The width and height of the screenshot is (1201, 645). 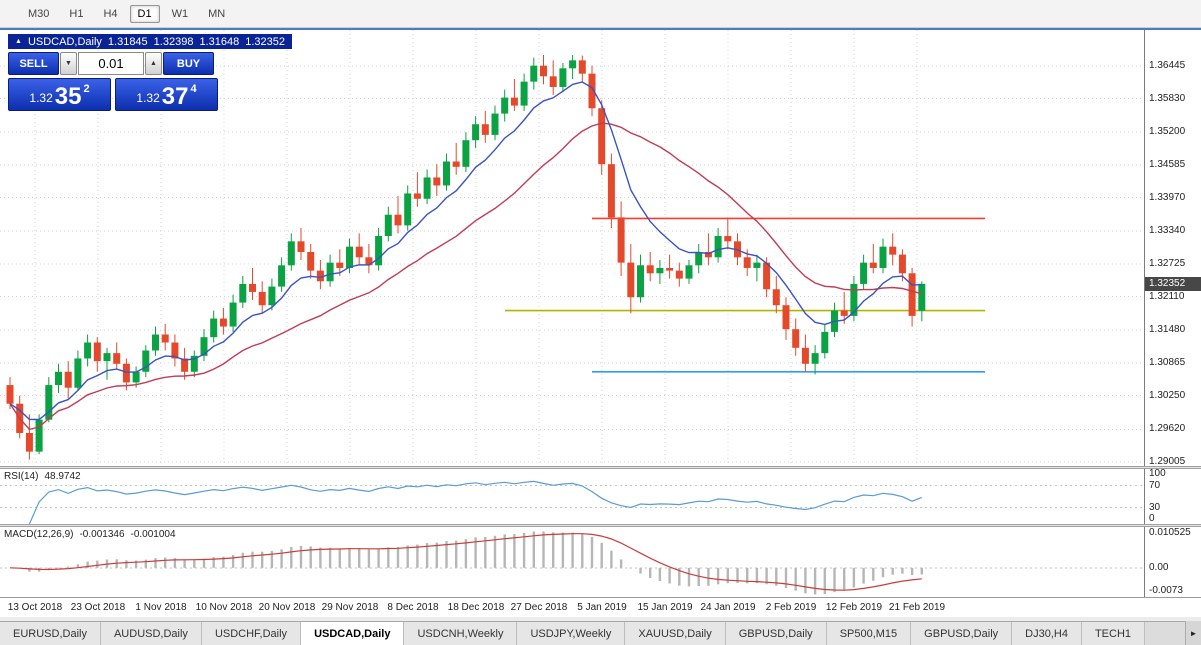 I want to click on trade-controls-row: SELL ▼ 0.01 ▲ BUY, so click(x=113, y=63).